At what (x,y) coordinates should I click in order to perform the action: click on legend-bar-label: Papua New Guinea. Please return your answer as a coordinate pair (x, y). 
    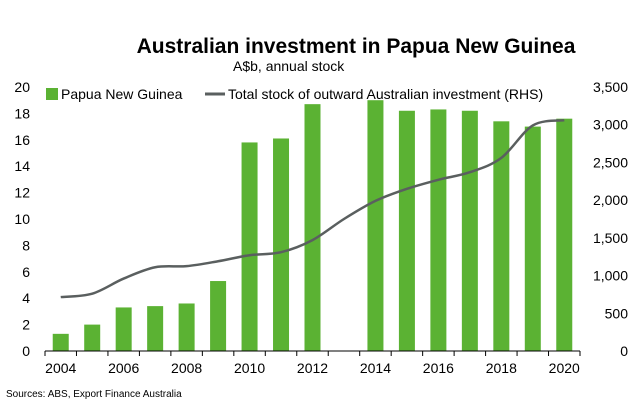
    Looking at the image, I should click on (122, 94).